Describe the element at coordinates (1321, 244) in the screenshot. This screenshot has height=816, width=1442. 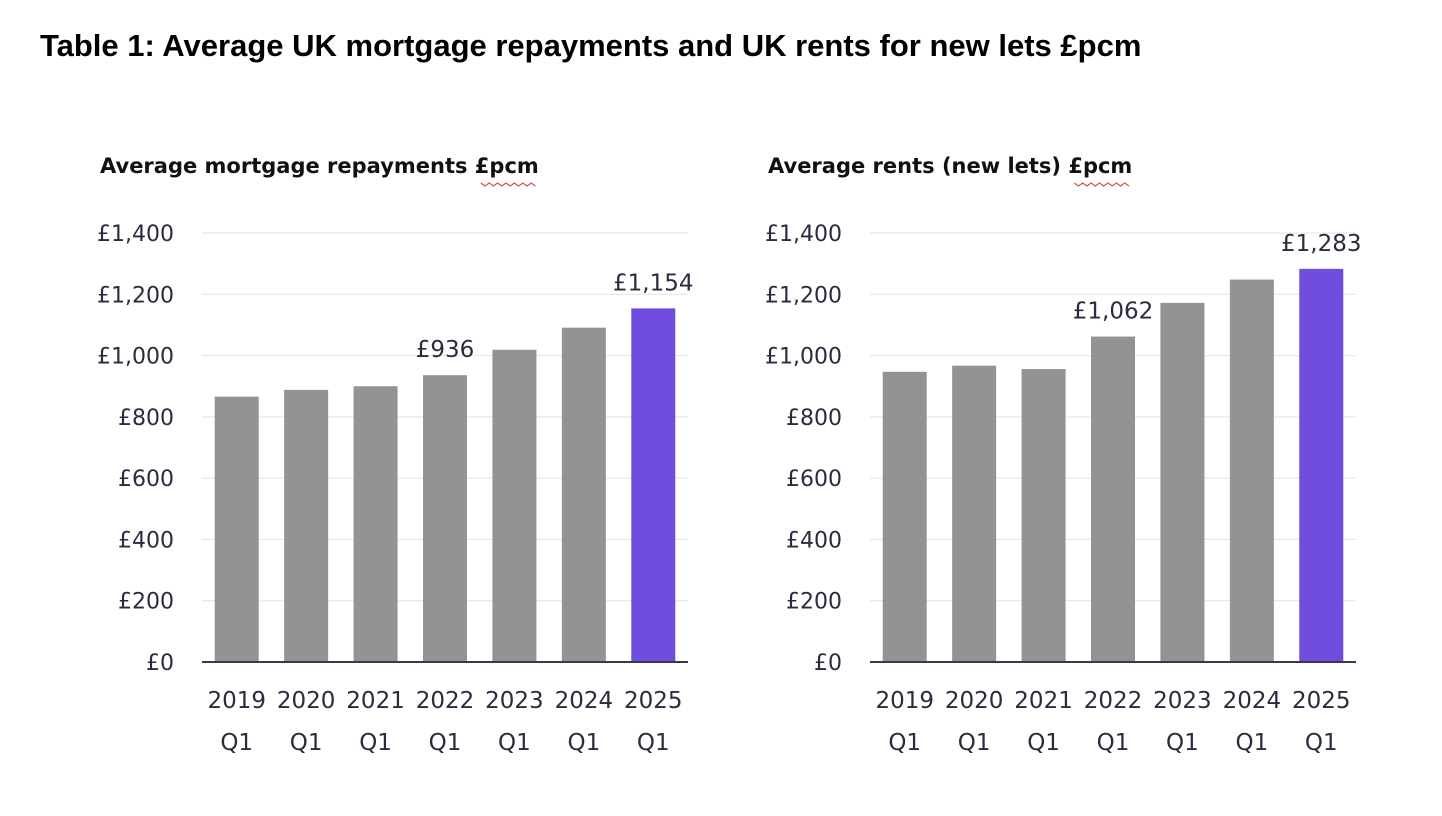
I see `data-label: £1,283` at that location.